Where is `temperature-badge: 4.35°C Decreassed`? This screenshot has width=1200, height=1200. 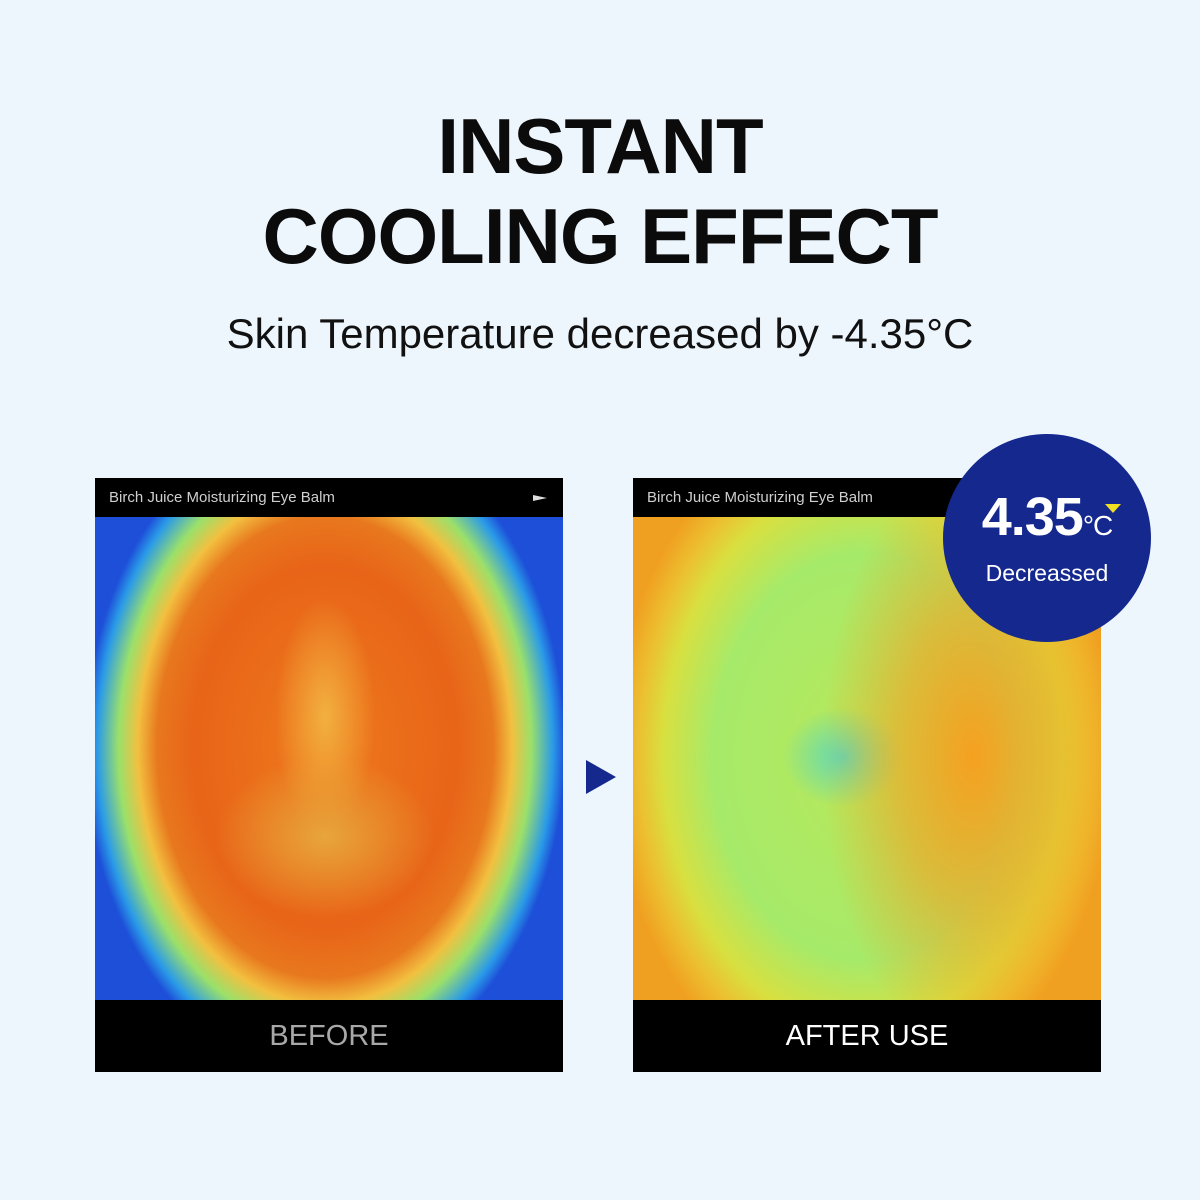 temperature-badge: 4.35°C Decreassed is located at coordinates (1047, 538).